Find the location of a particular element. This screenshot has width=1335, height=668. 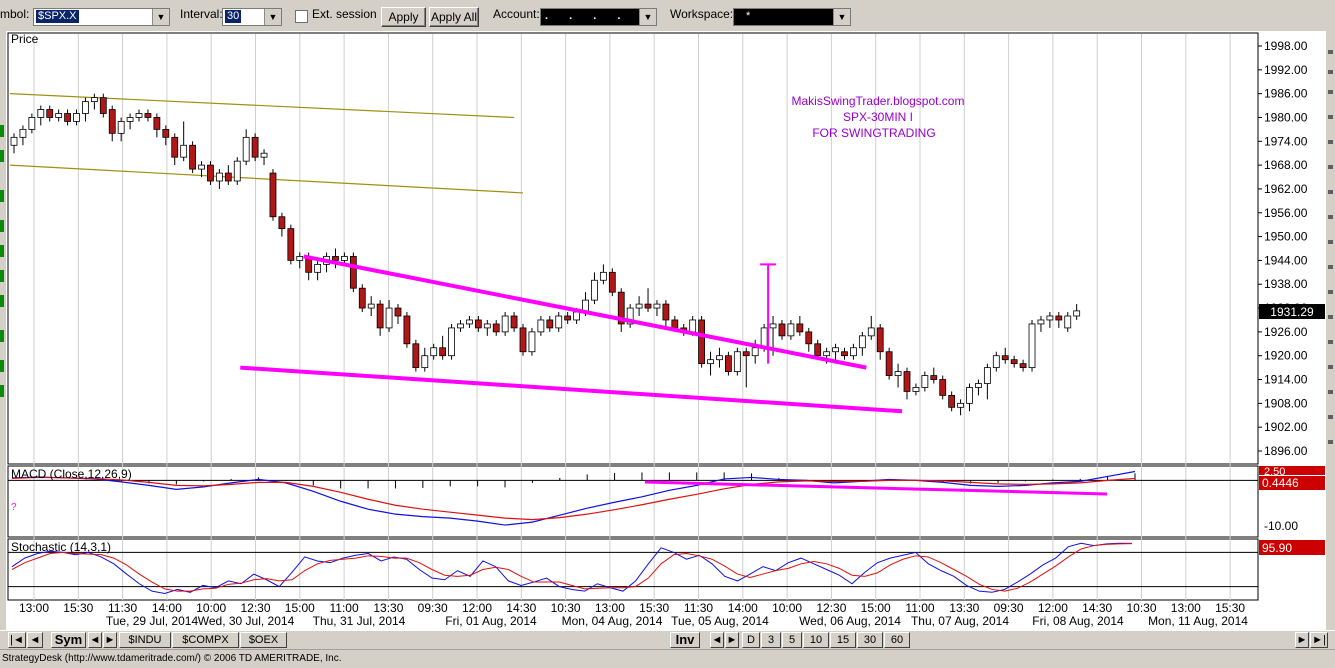

tab-oex: $OEX is located at coordinates (263, 640).